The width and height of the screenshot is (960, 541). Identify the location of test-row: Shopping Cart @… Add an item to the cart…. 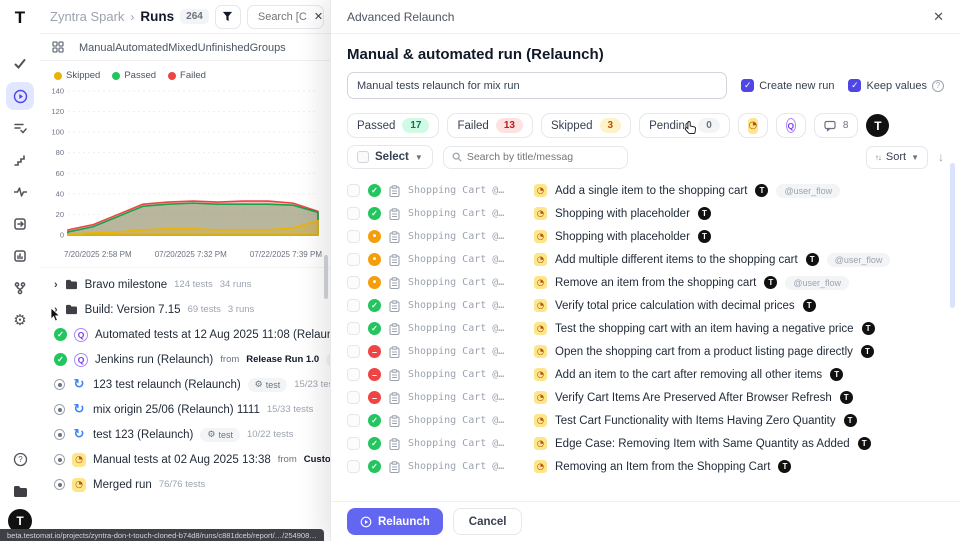
(645, 374).